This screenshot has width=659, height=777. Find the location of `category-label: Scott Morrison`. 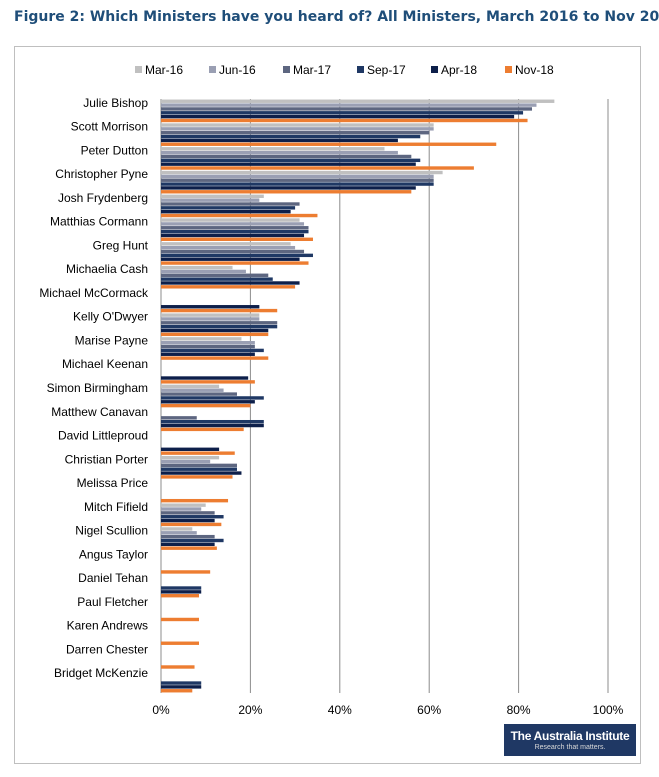

category-label: Scott Morrison is located at coordinates (109, 127).